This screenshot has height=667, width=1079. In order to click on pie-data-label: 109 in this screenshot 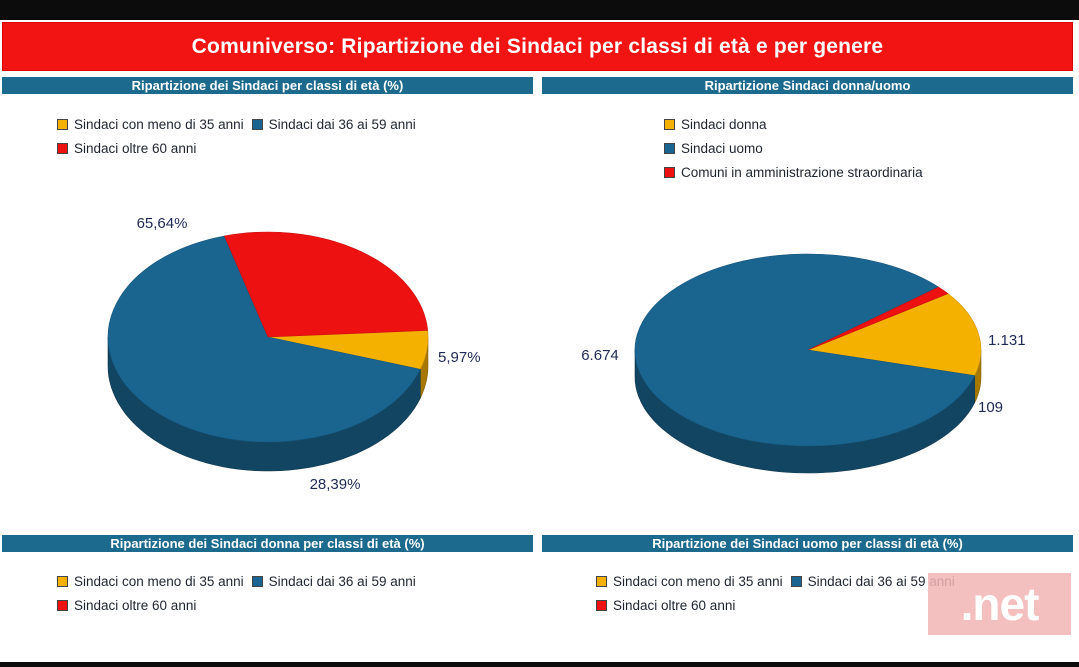, I will do `click(990, 407)`.